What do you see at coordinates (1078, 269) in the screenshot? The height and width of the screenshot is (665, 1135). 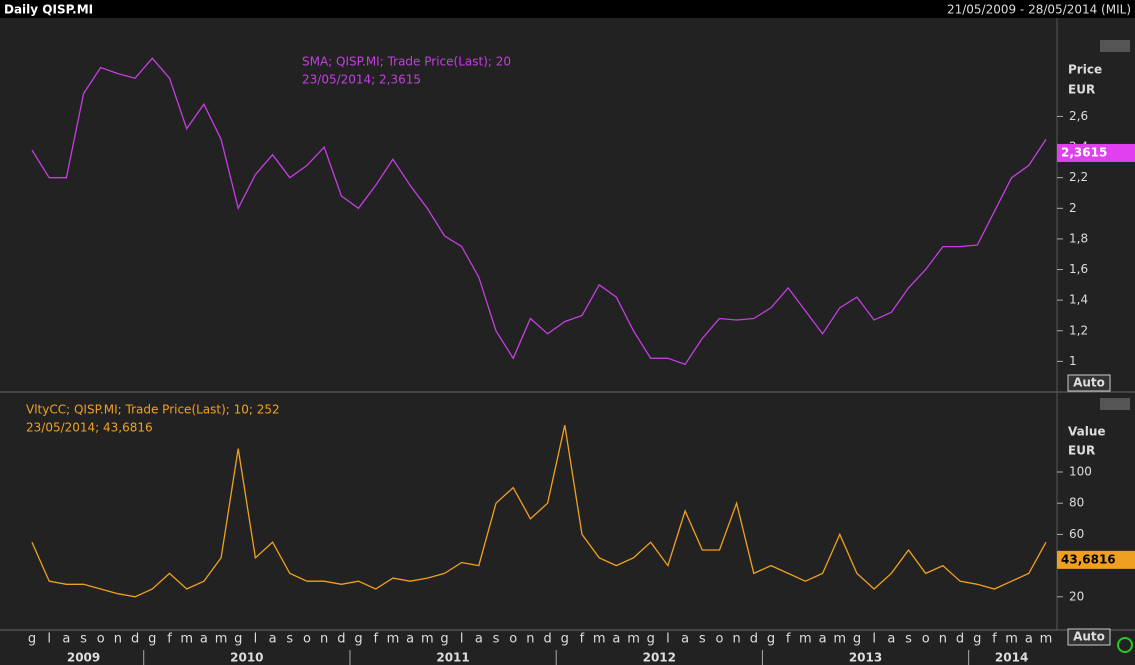 I see `y-tick-label: 1,6` at bounding box center [1078, 269].